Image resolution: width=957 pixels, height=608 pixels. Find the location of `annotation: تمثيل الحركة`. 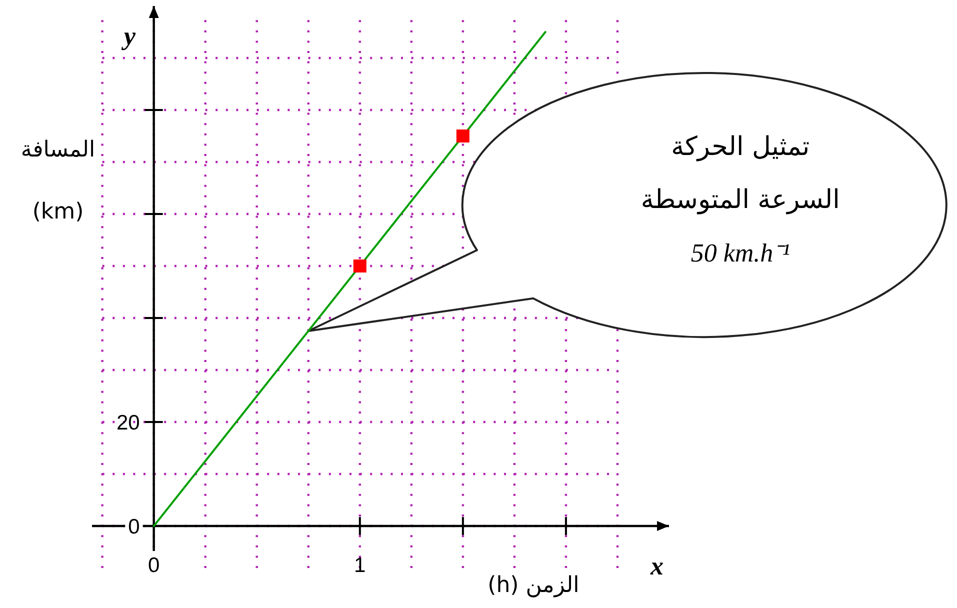

annotation: تمثيل الحركة is located at coordinates (740, 147).